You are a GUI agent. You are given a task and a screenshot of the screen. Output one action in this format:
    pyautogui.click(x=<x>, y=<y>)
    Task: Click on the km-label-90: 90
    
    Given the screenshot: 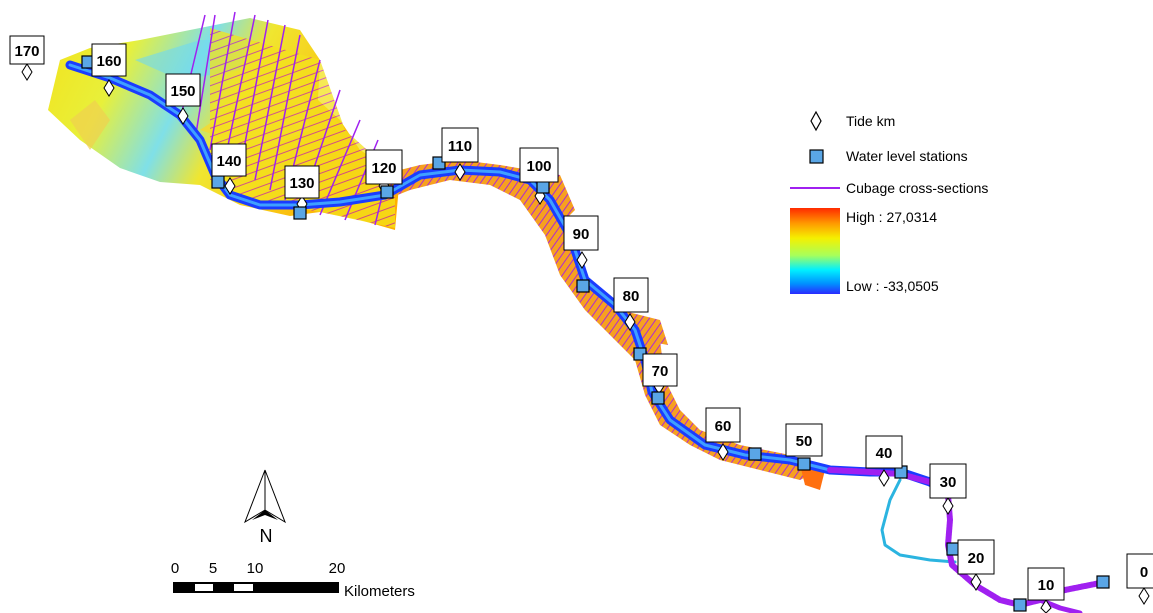 What is the action you would take?
    pyautogui.click(x=581, y=233)
    